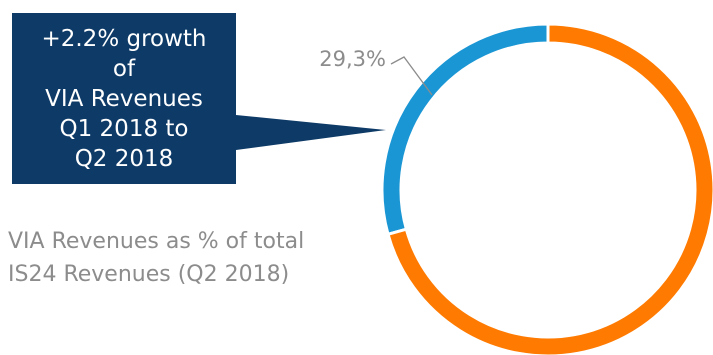 This screenshot has width=713, height=355. Describe the element at coordinates (156, 241) in the screenshot. I see `caption-line-1: VIA Revenues as % of total` at that location.